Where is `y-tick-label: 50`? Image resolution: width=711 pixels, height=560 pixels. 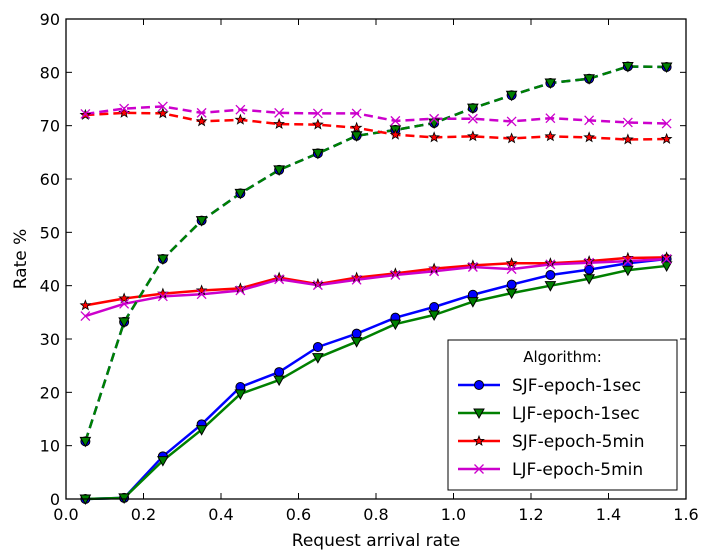
y-tick-label: 50 is located at coordinates (50, 232).